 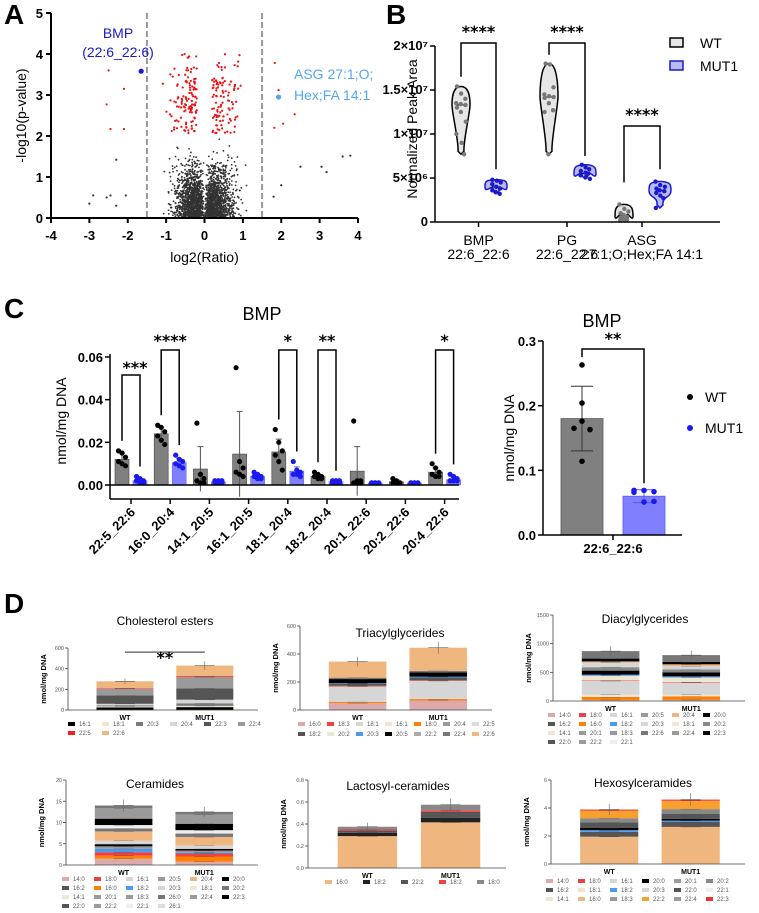 What do you see at coordinates (716, 397) in the screenshot?
I see `legend-label: WT` at bounding box center [716, 397].